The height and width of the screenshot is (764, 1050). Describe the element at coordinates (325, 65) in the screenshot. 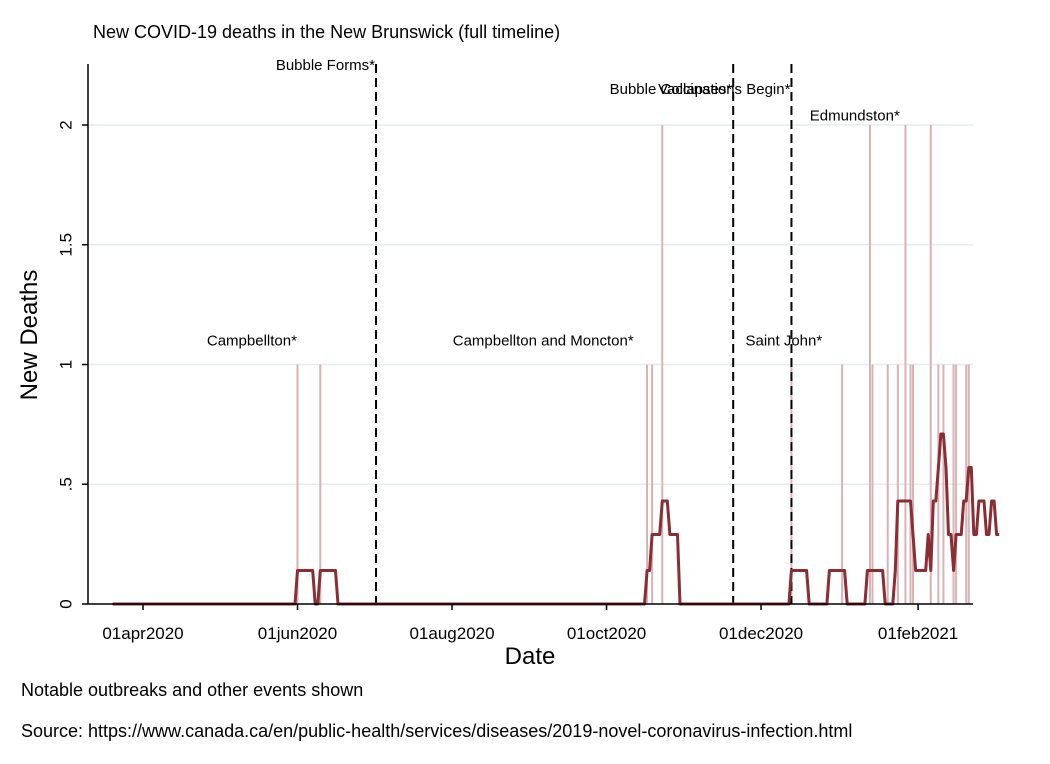

I see `event-label: Bubble Forms*` at that location.